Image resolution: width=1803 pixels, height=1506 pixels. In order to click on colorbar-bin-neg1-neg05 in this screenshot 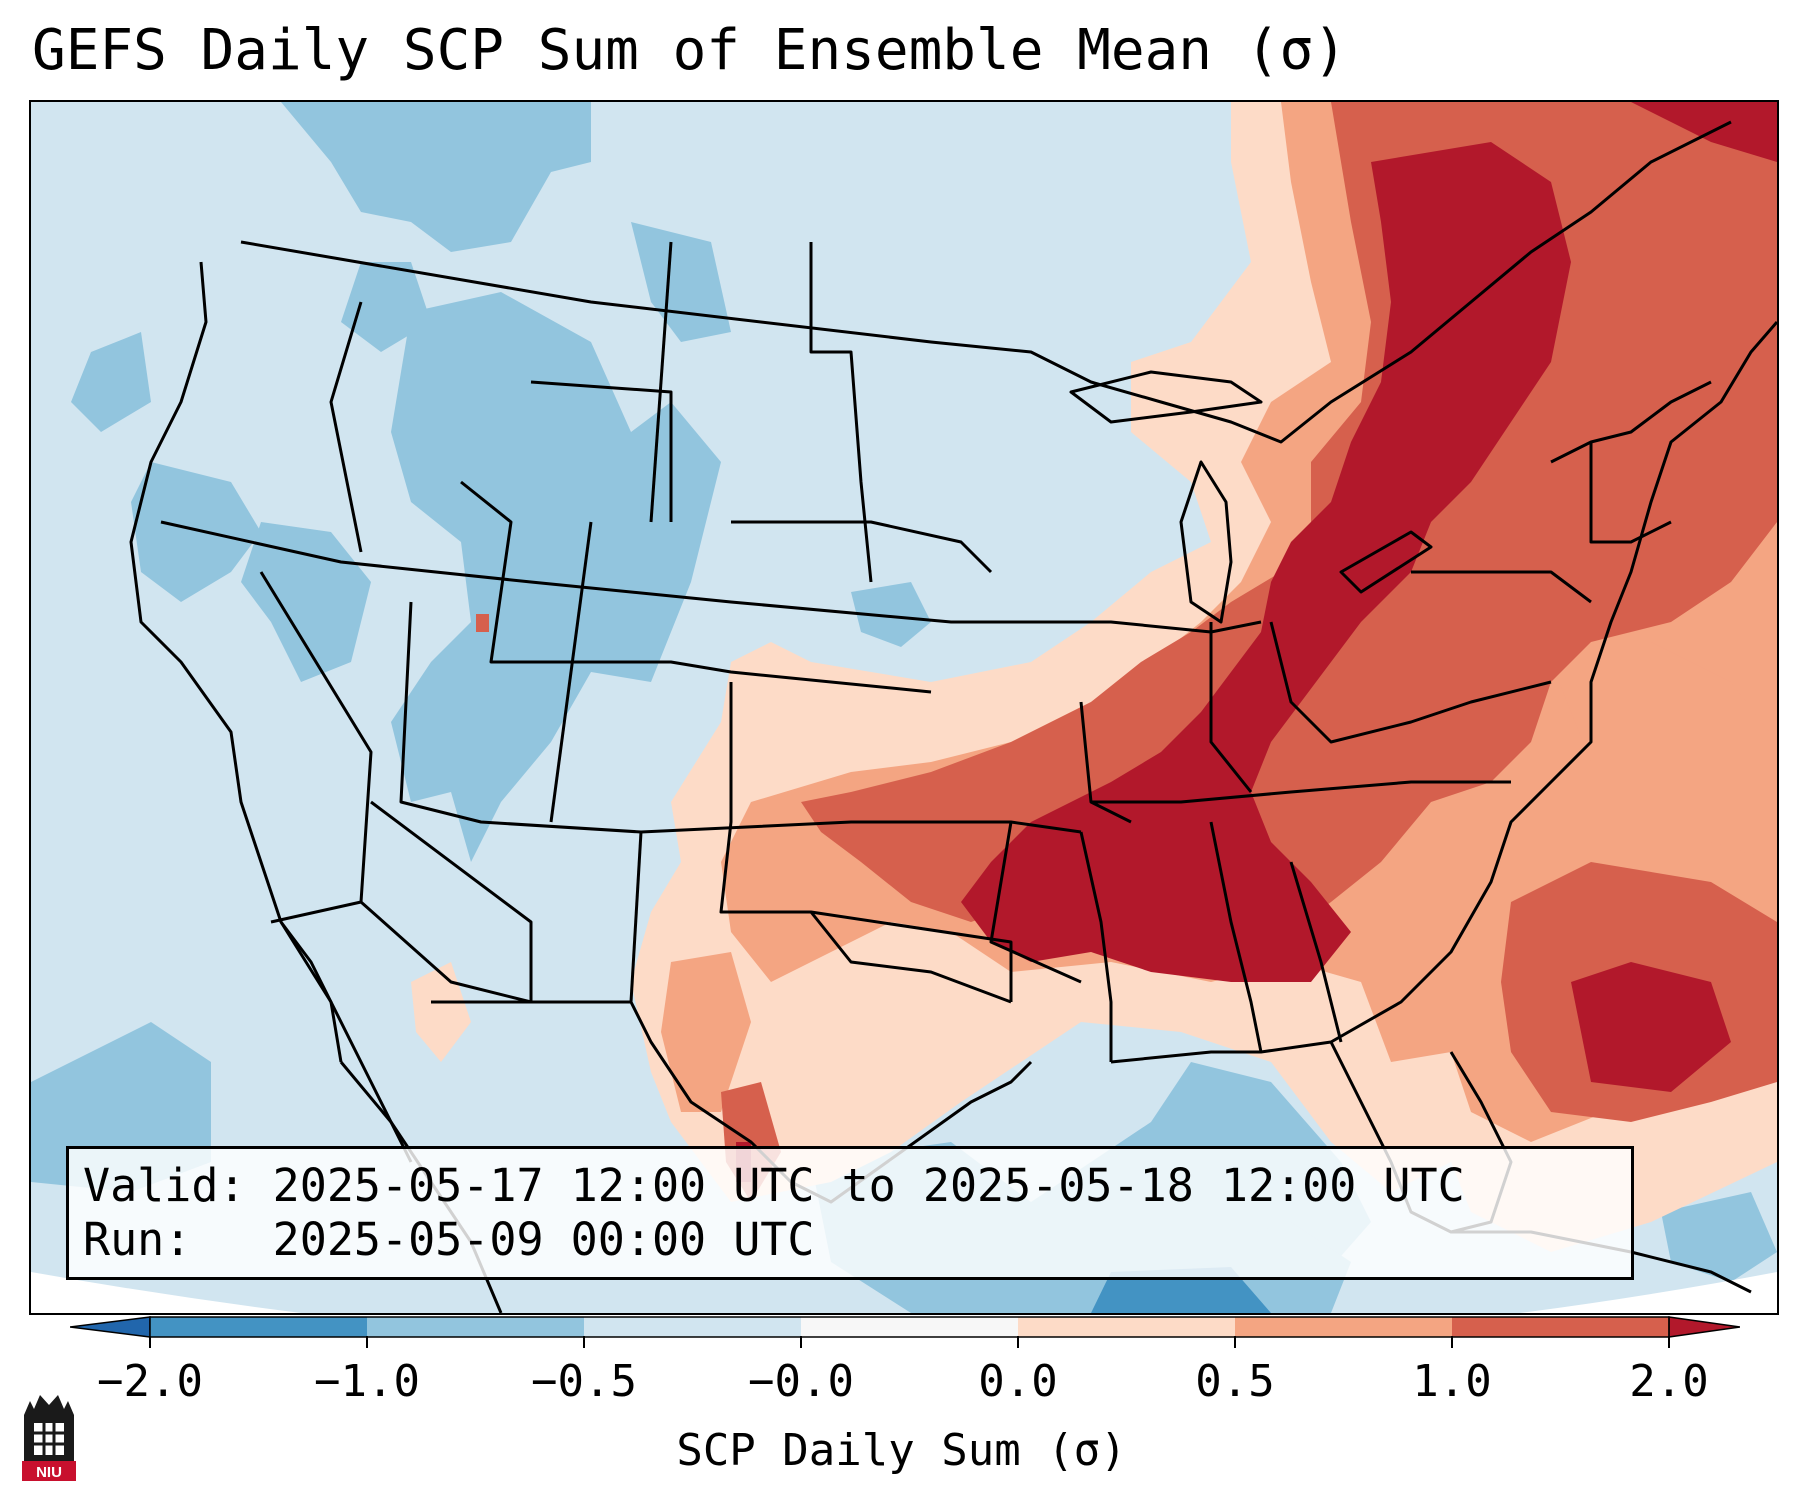, I will do `click(475, 1327)`.